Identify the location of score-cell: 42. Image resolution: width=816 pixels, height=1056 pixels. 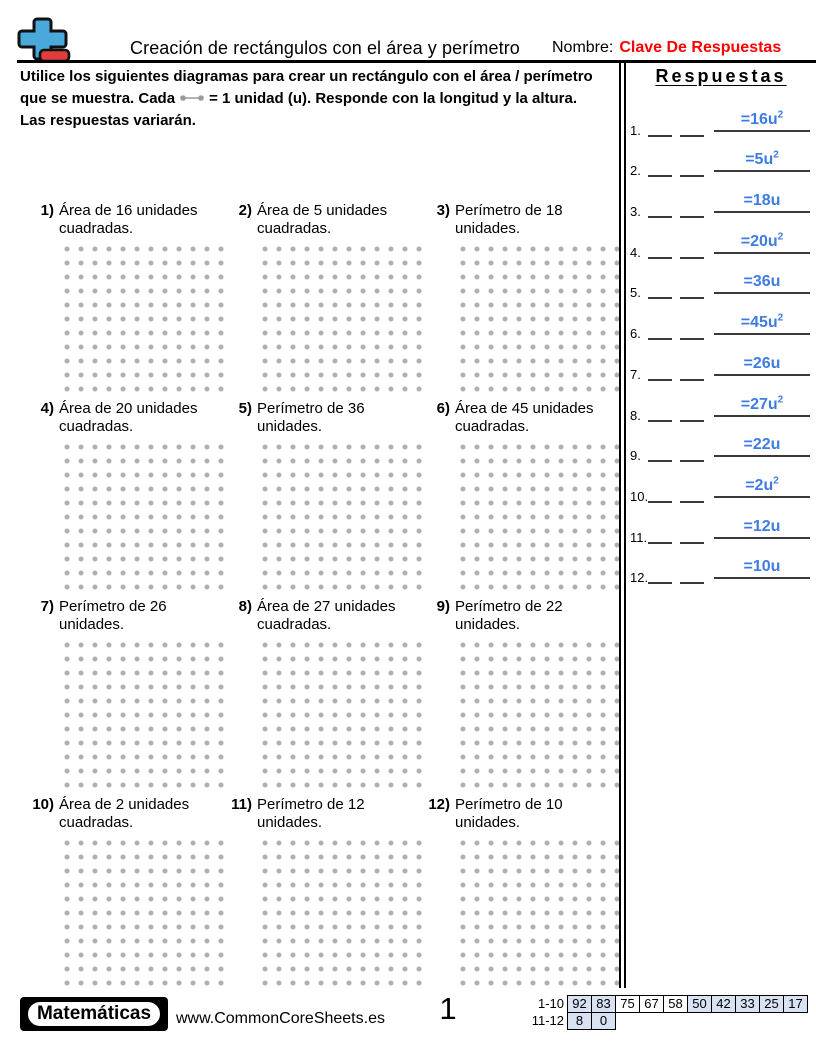
(723, 1004).